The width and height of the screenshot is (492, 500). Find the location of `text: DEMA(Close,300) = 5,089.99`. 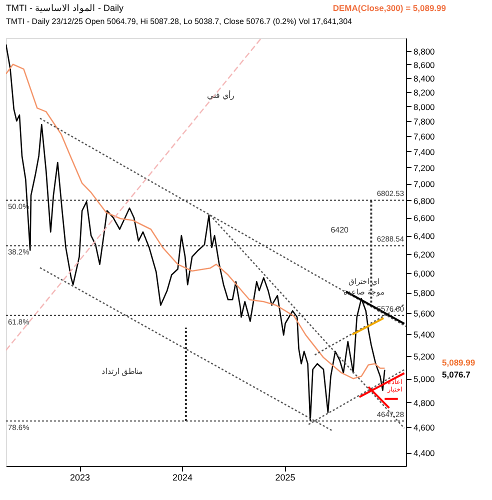

text: DEMA(Close,300) = 5,089.99 is located at coordinates (389, 8).